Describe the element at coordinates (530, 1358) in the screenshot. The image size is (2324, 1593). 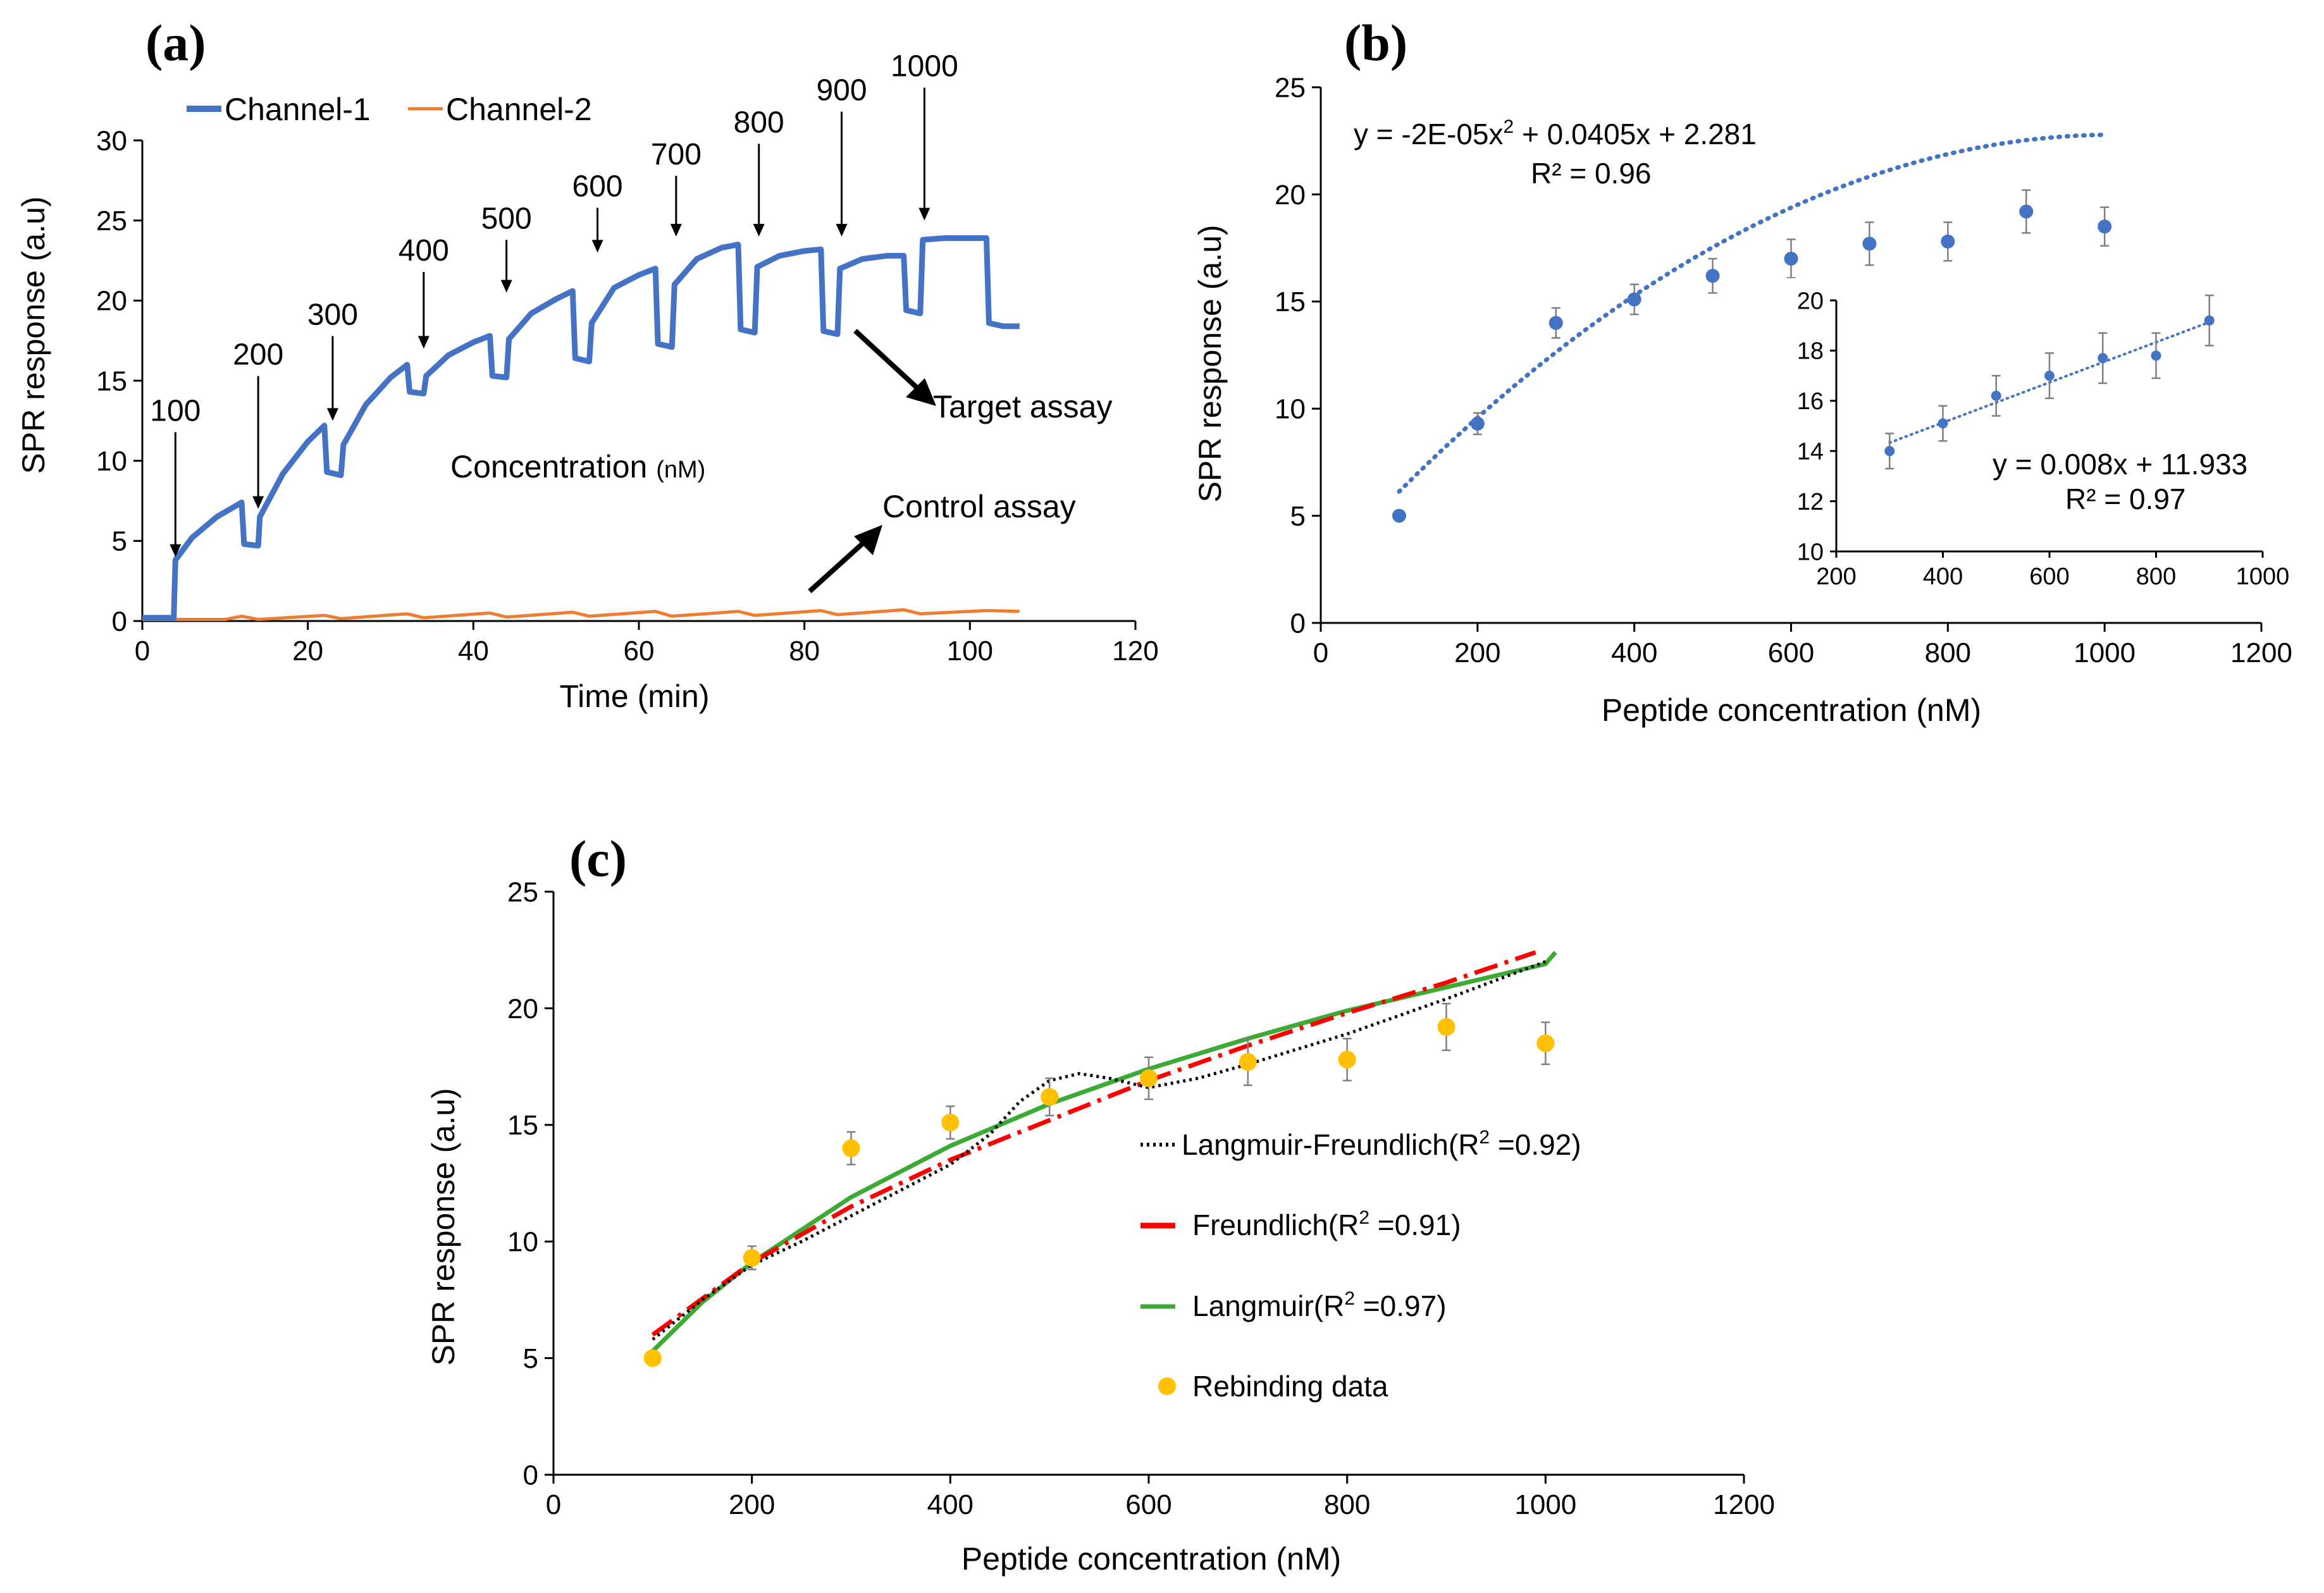
I see `panel-c-y-tick-label: 5` at that location.